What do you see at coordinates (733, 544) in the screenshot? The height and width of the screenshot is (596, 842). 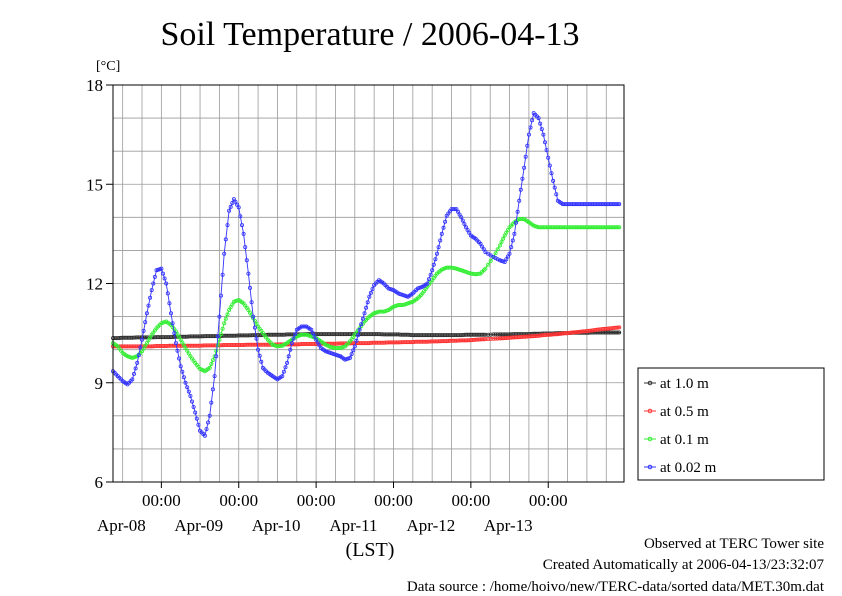 I see `footer-site: Observed at TERC Tower site` at bounding box center [733, 544].